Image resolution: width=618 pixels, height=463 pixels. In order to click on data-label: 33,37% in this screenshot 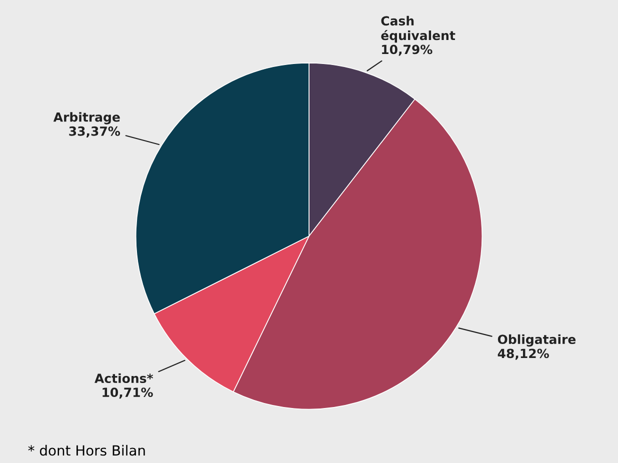, I will do `click(94, 132)`.